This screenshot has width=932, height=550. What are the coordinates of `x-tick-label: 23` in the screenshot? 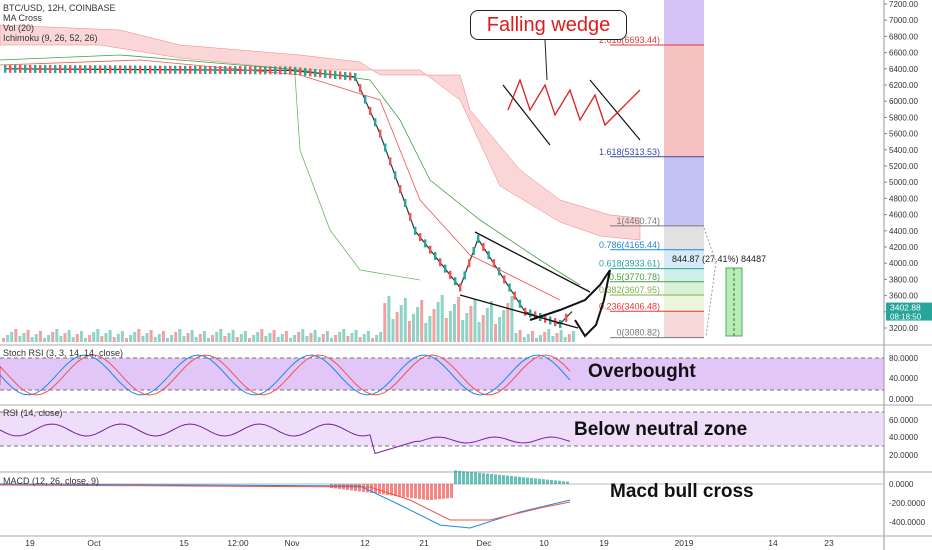 It's located at (829, 543).